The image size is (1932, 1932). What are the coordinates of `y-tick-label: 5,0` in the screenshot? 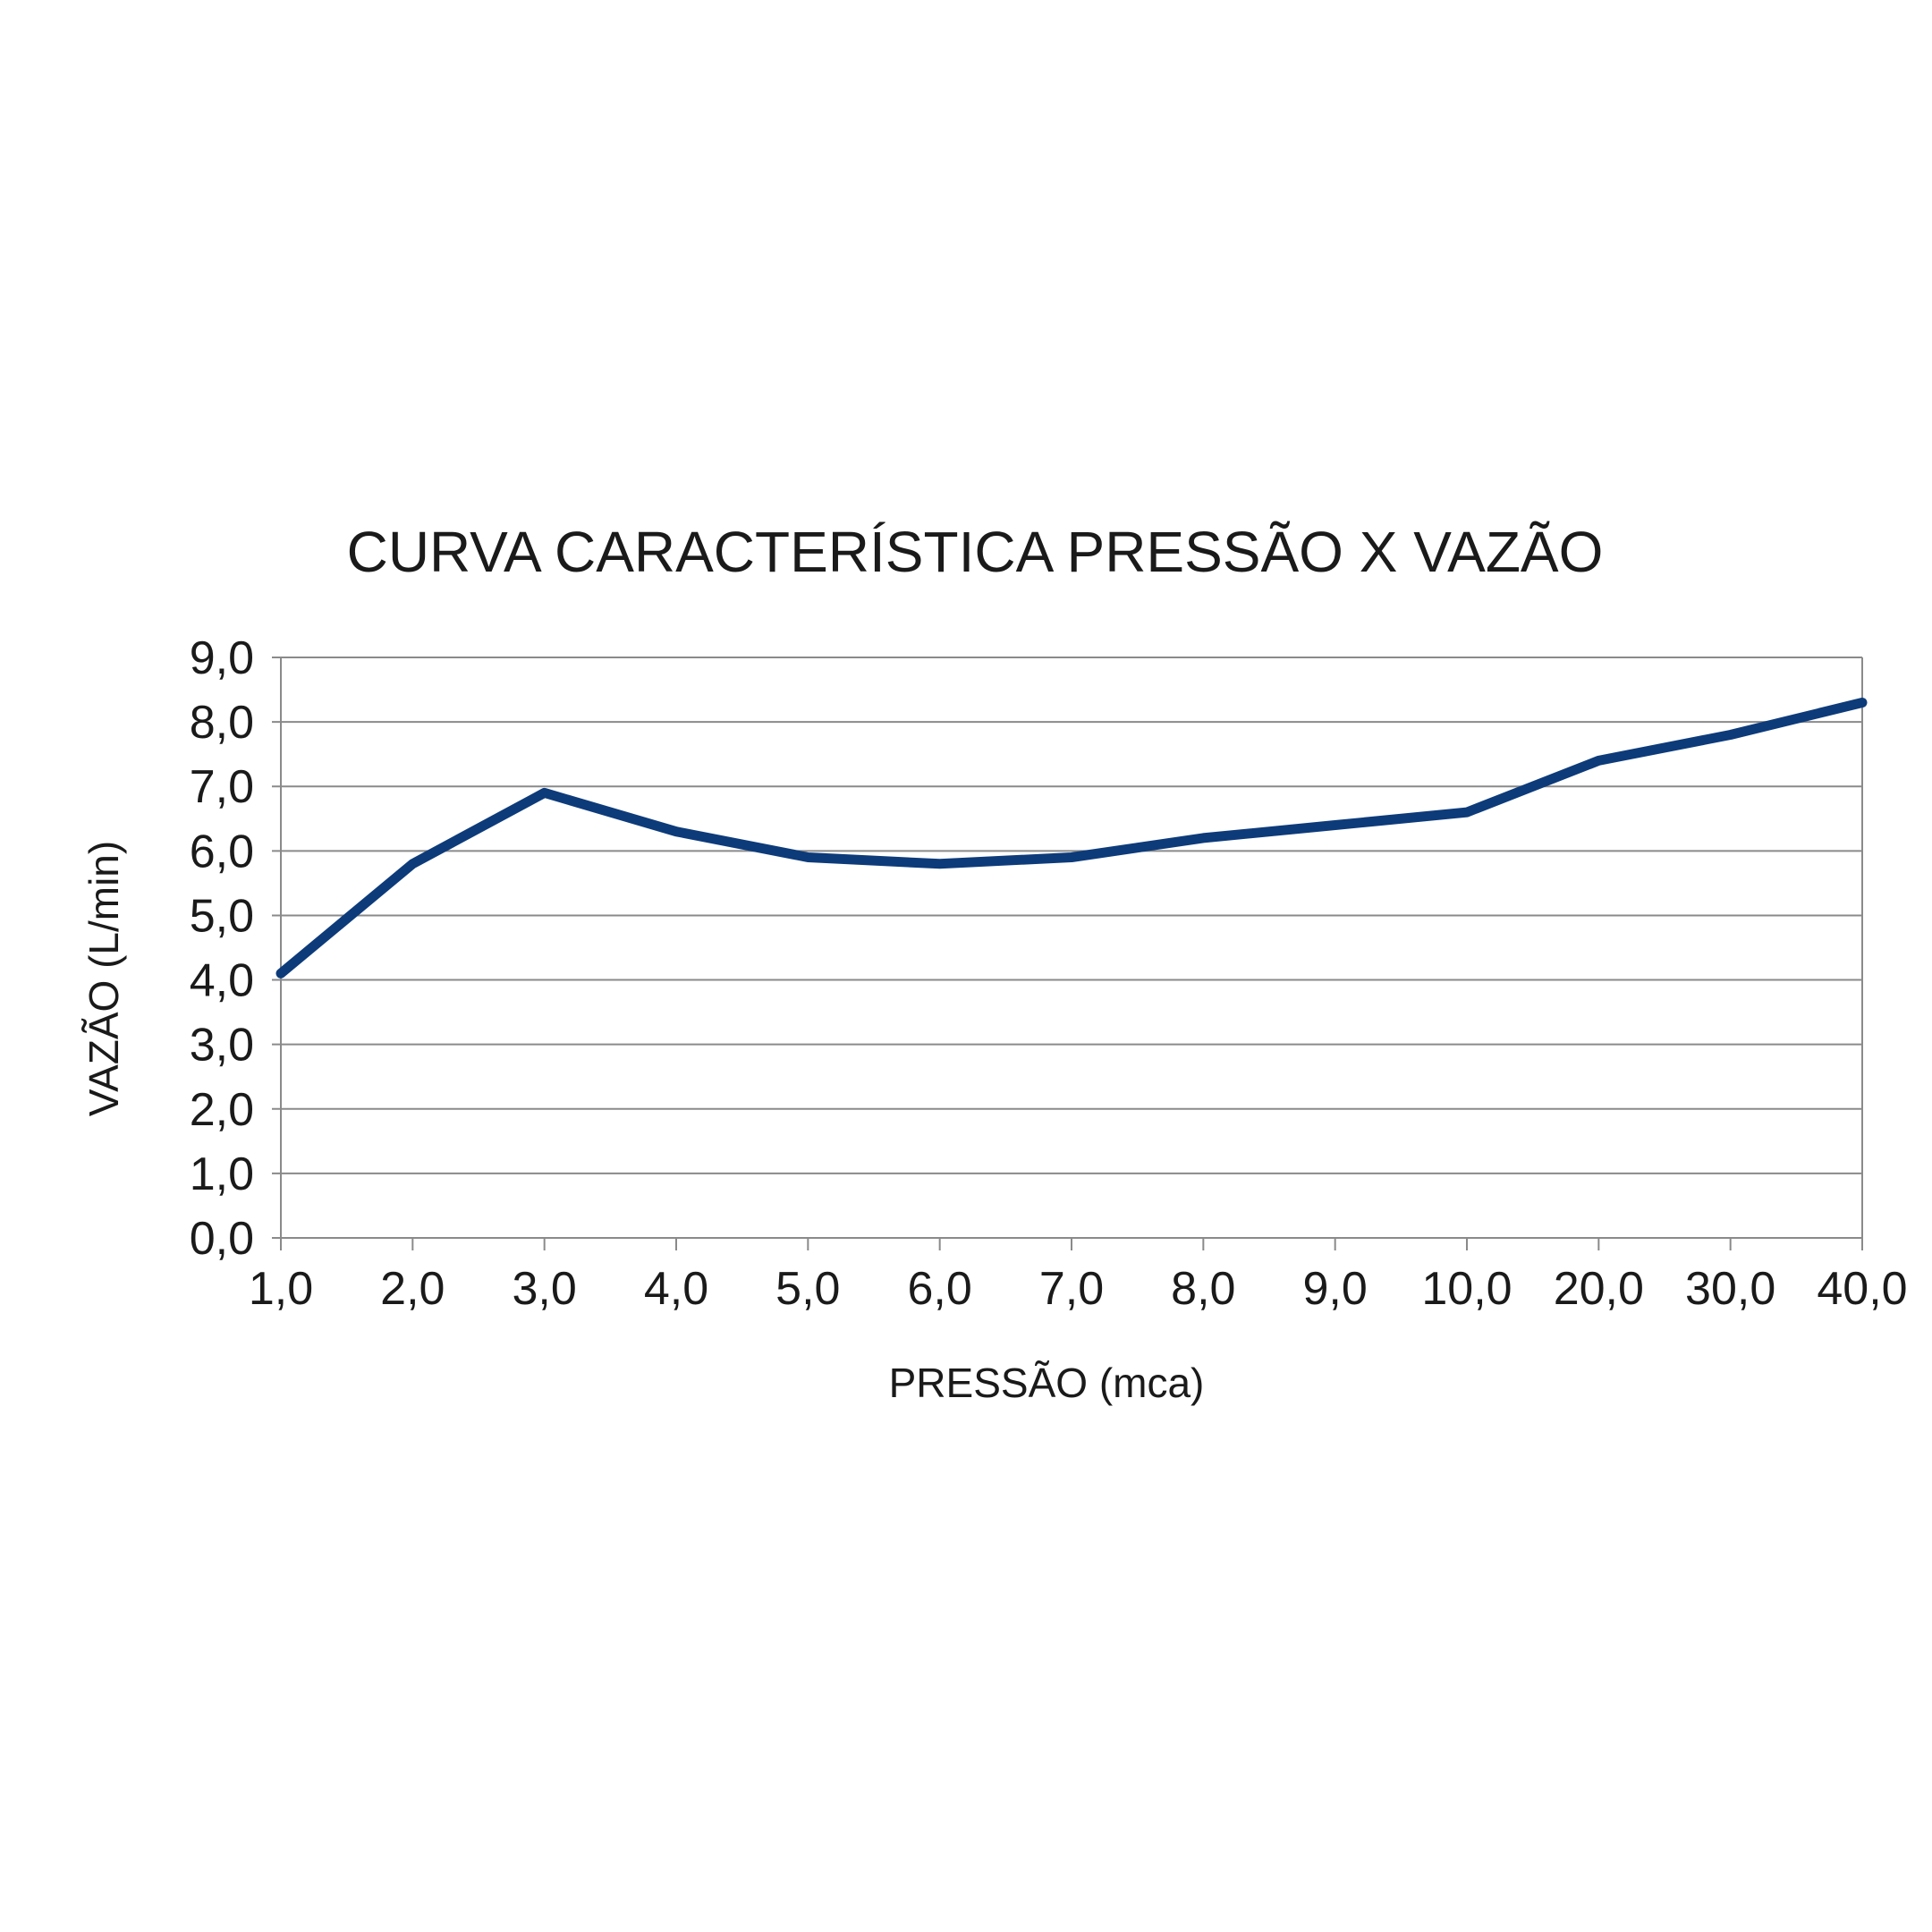 It's located at (222, 916).